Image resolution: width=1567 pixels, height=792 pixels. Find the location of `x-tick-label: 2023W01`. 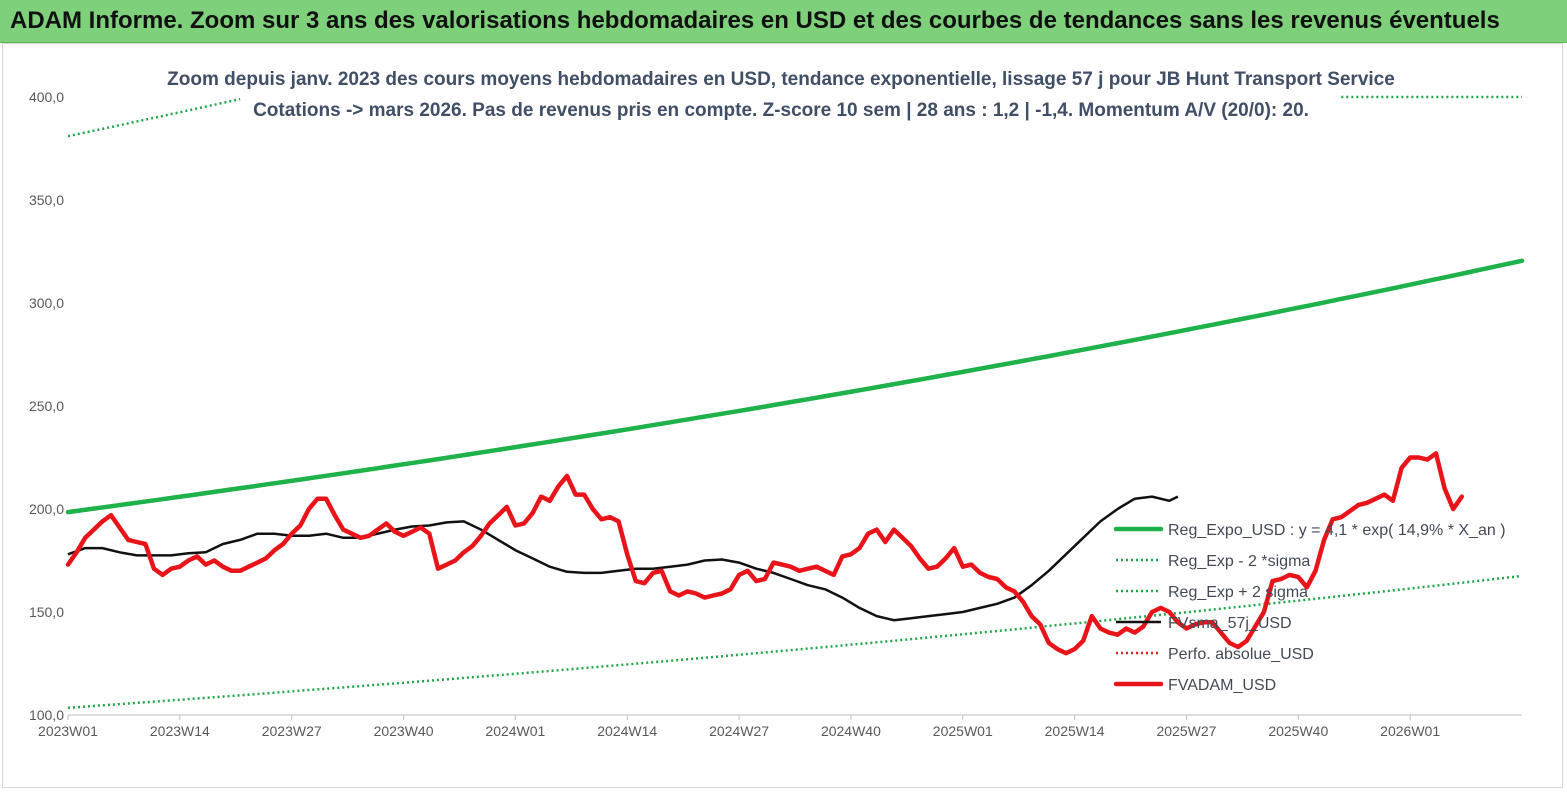

x-tick-label: 2023W01 is located at coordinates (68, 731).